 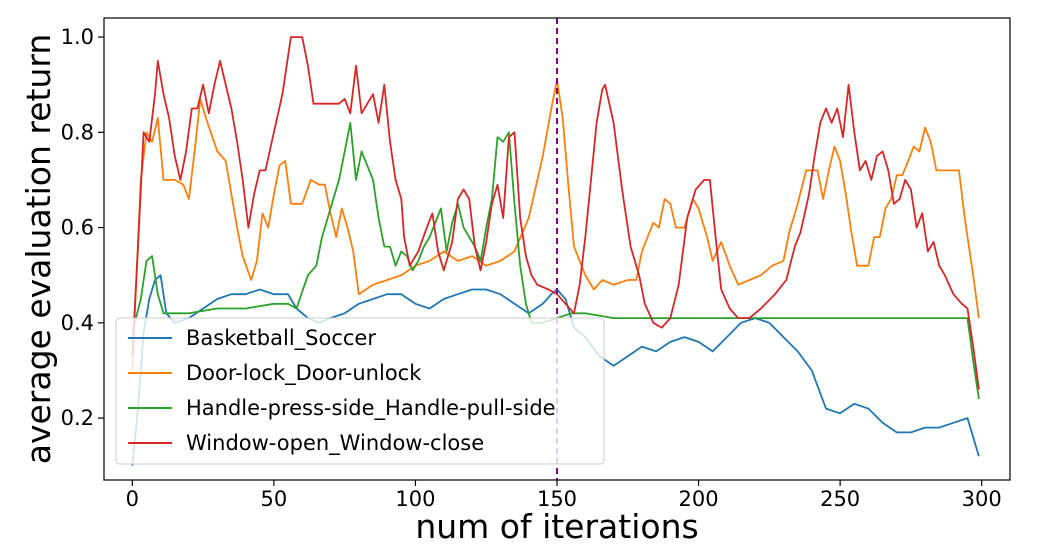 What do you see at coordinates (281, 338) in the screenshot?
I see `legend-entry-label: Basketball_Soccer` at bounding box center [281, 338].